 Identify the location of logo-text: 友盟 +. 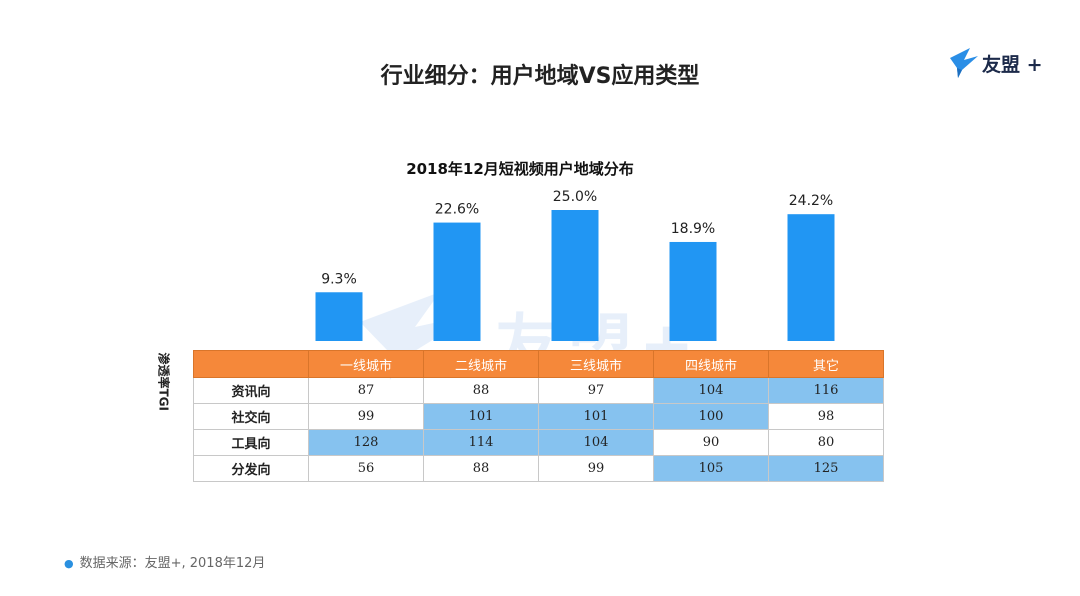
(1012, 65).